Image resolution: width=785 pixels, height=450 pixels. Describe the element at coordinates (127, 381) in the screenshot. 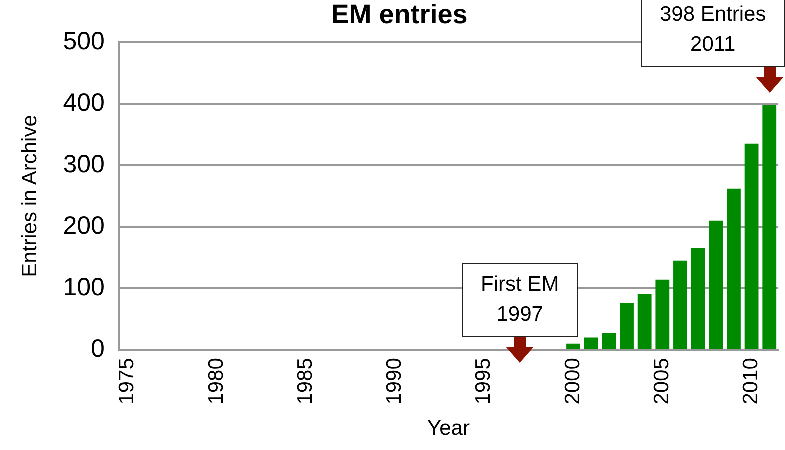

I see `x-tick-label: 1975` at that location.